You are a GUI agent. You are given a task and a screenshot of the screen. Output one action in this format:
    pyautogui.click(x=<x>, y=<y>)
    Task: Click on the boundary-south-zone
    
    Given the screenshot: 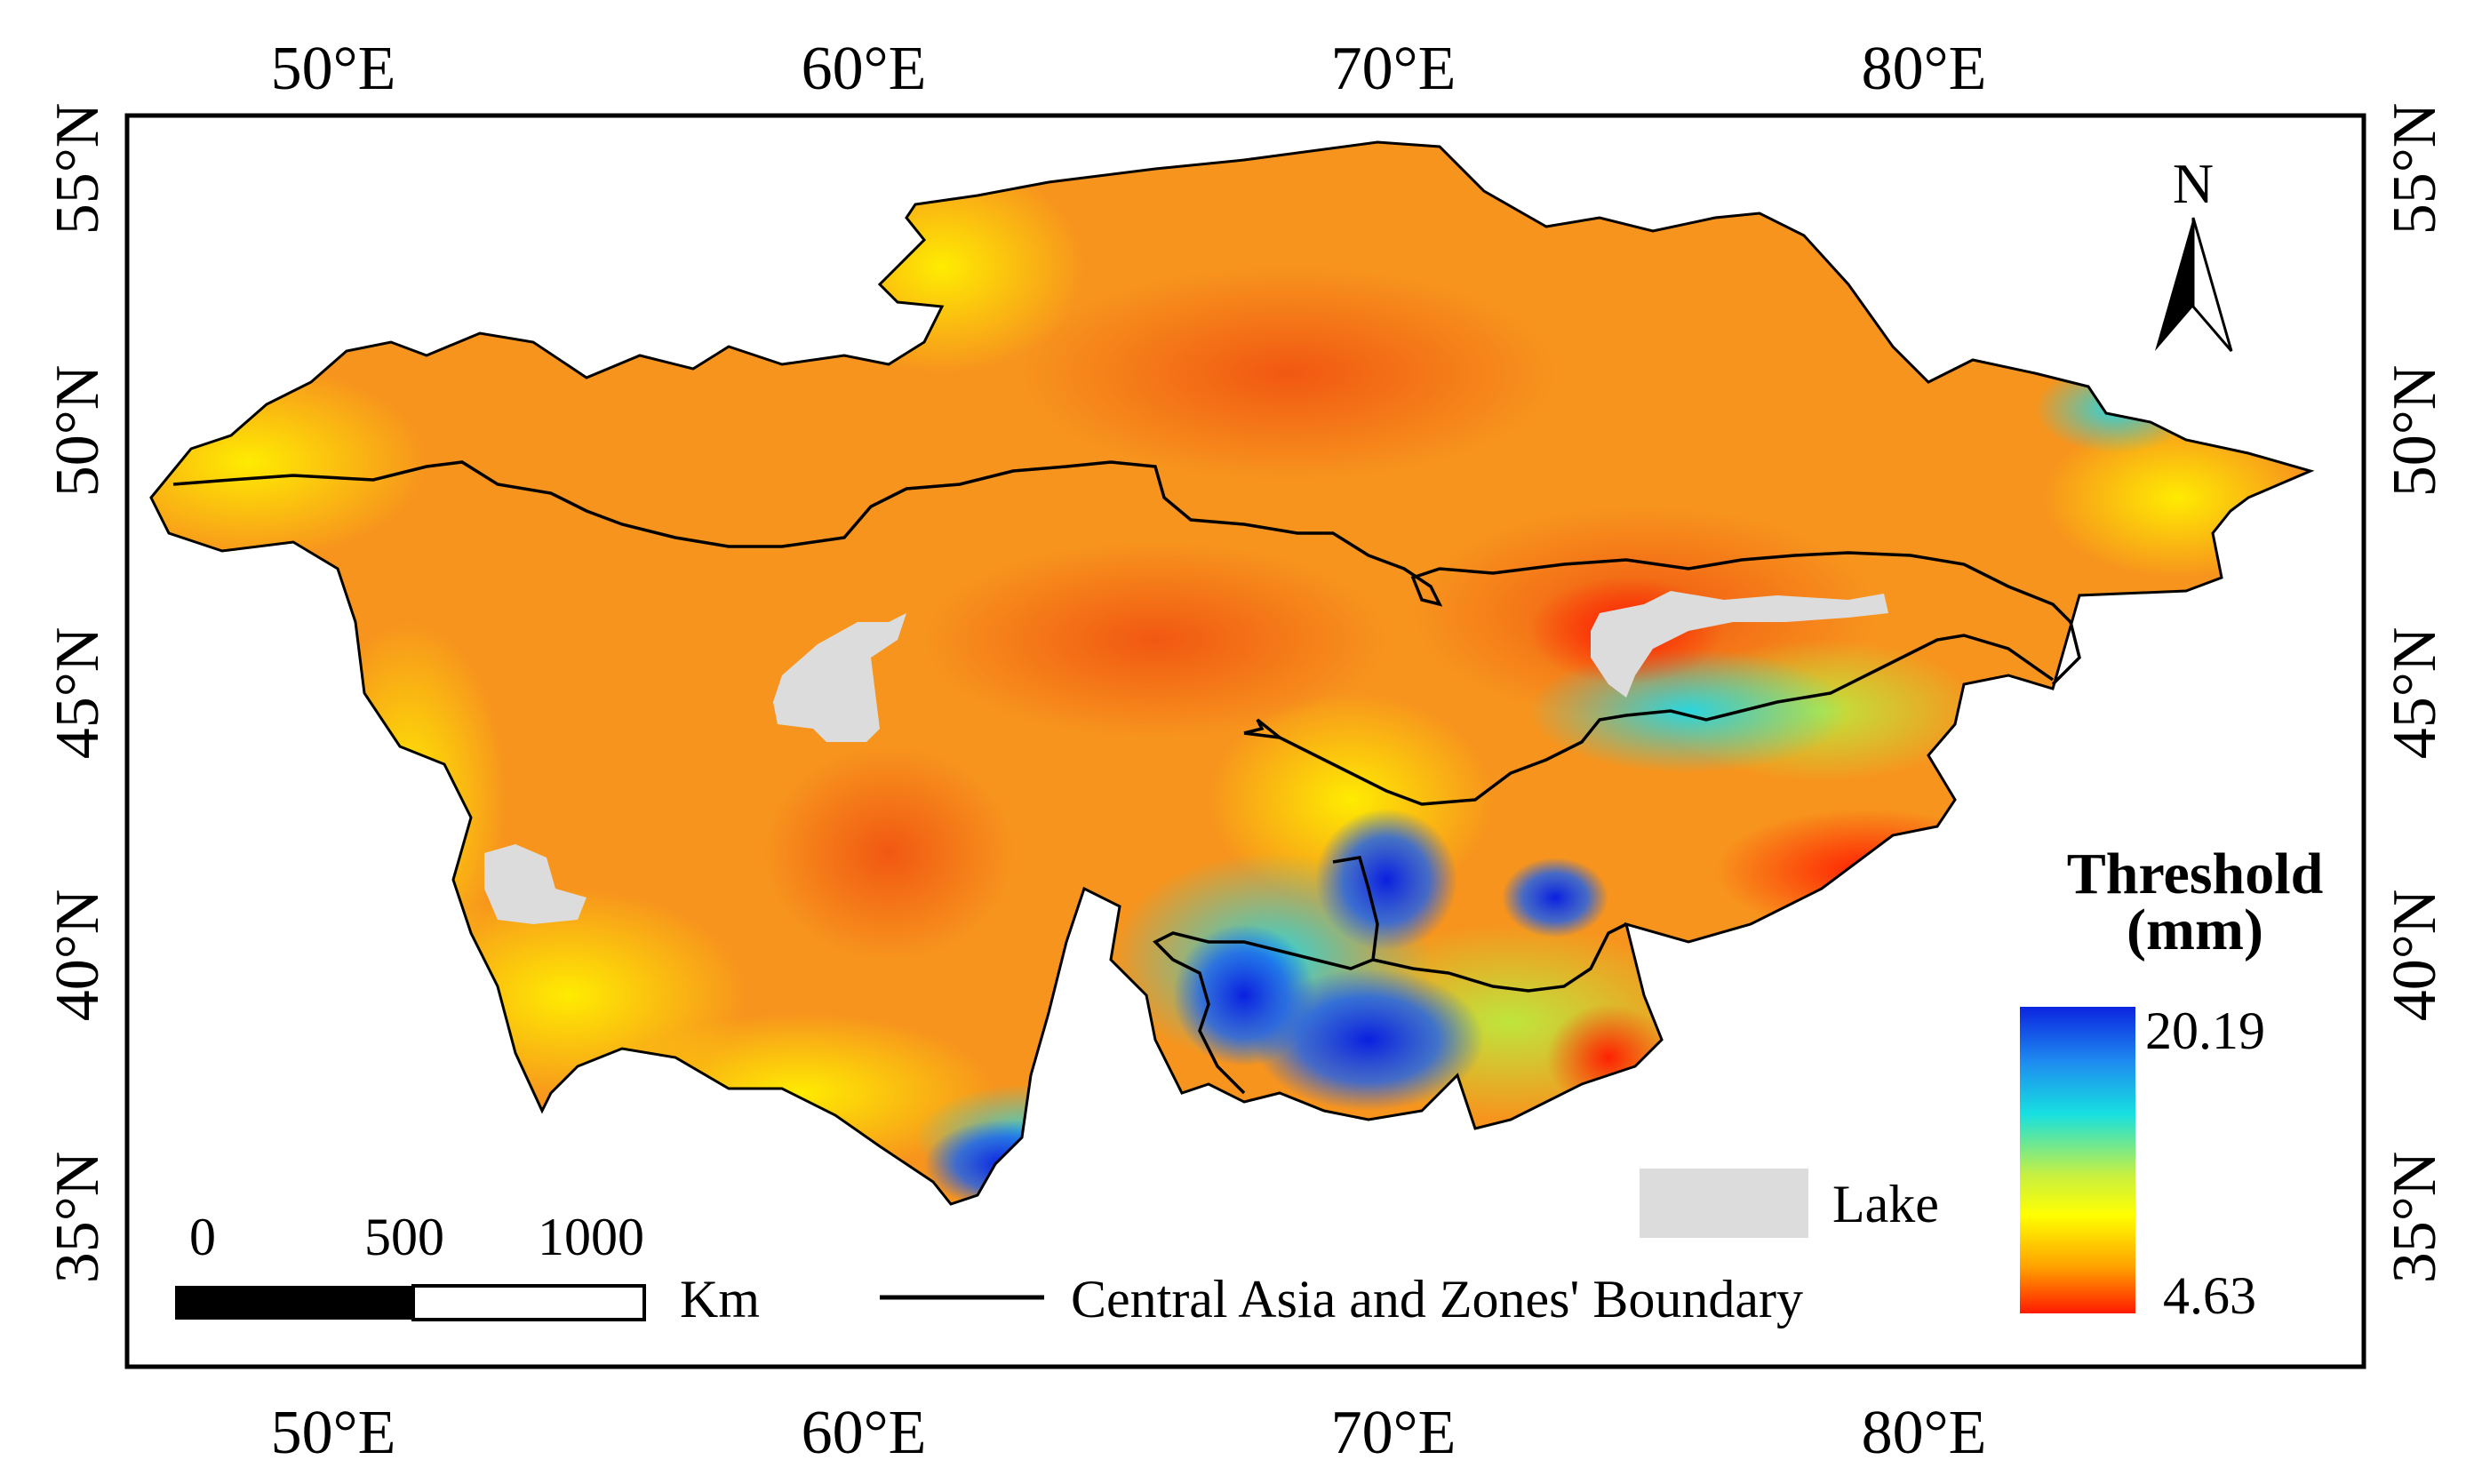 What is the action you would take?
    pyautogui.click(x=1499, y=957)
    